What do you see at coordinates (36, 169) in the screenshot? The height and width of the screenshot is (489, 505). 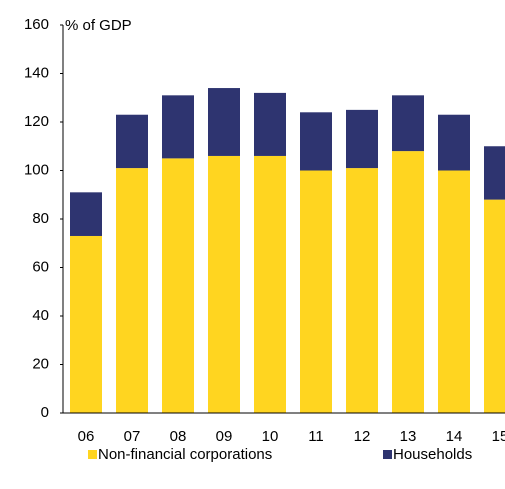 I see `y-tick-label: 100` at bounding box center [36, 169].